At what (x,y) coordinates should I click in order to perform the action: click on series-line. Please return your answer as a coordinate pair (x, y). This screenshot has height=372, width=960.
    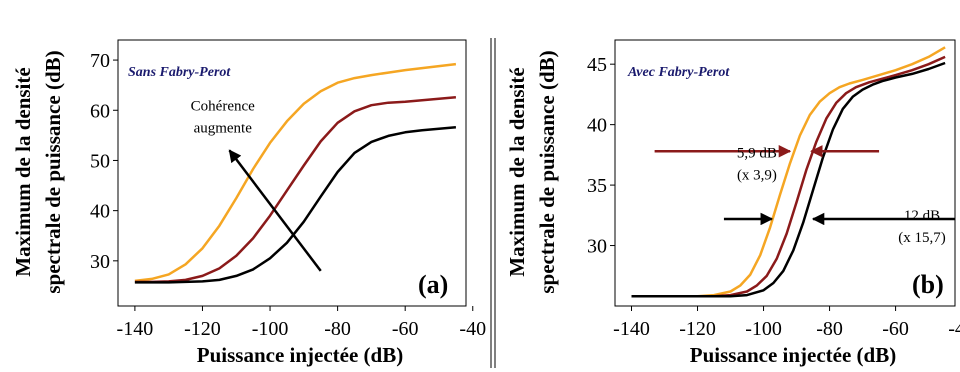
    Looking at the image, I should click on (295, 205).